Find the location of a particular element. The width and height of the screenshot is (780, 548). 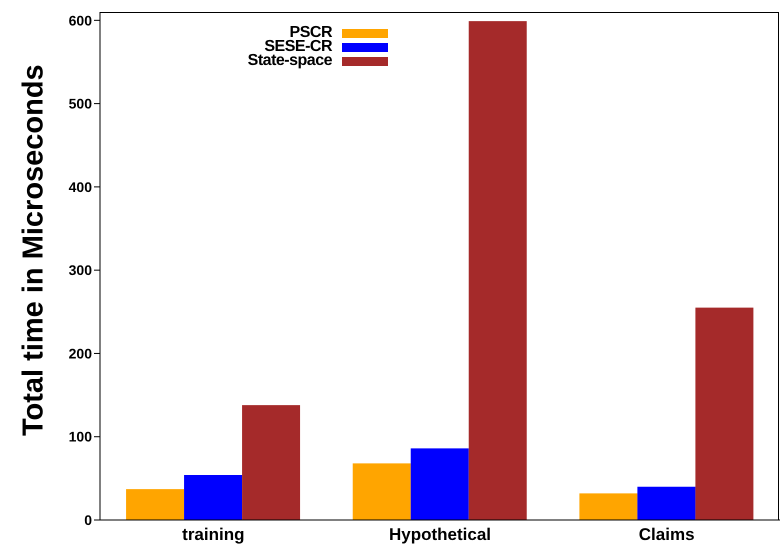

y-tick-label: 100 is located at coordinates (80, 436).